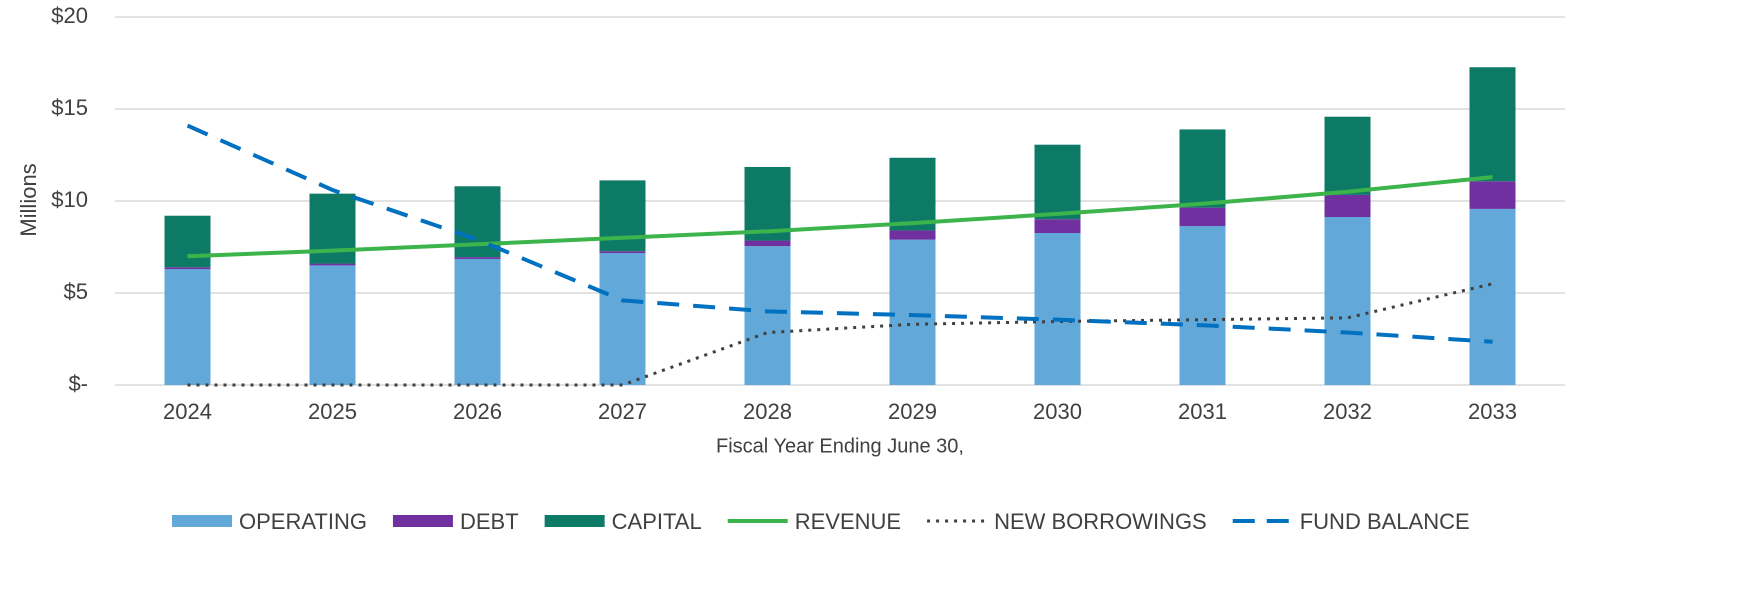 This screenshot has height=594, width=1752. I want to click on y-tick-label: $5, so click(76, 291).